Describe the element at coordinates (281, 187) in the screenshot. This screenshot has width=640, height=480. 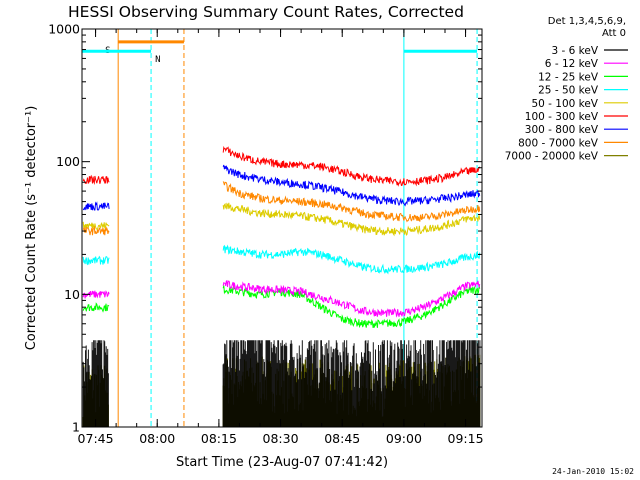
I see `series-300-800-kev` at that location.